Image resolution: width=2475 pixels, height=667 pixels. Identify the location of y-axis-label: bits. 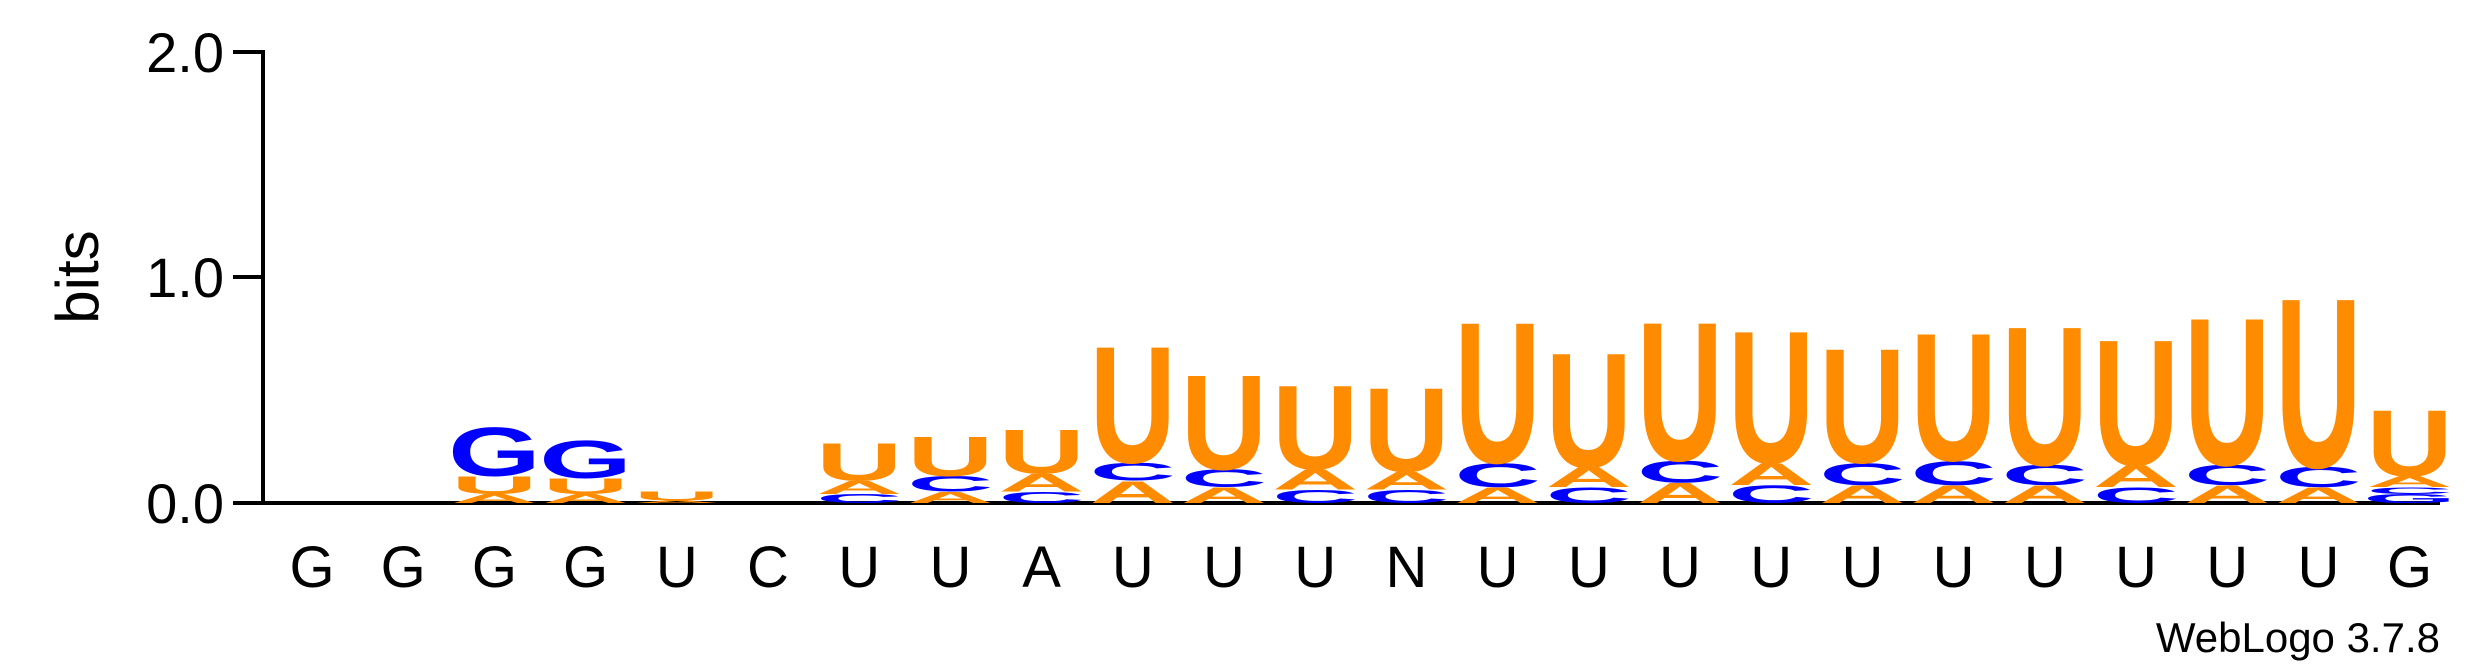
(77, 276).